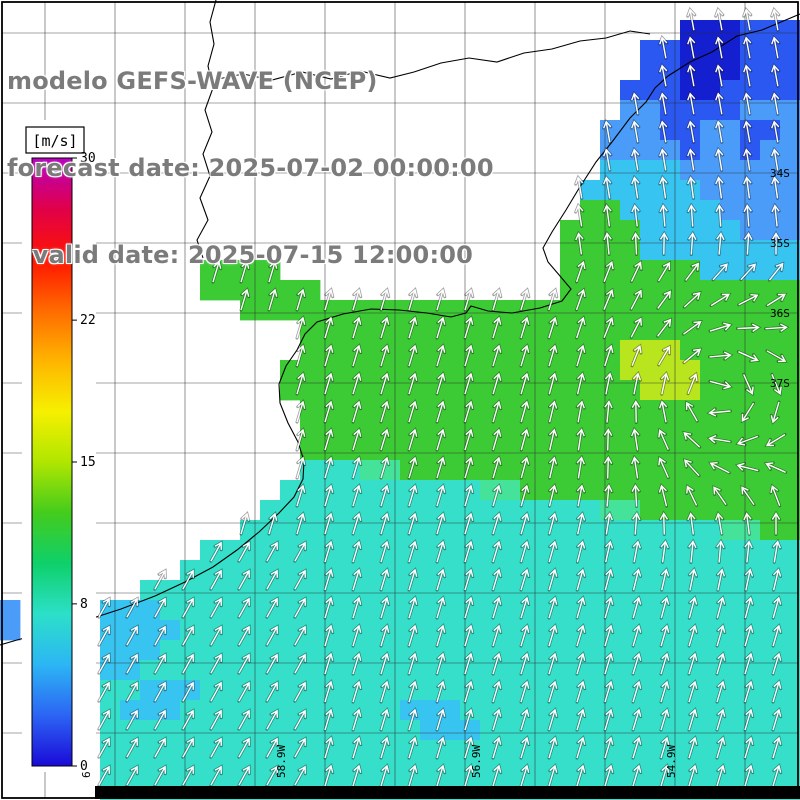 The height and width of the screenshot is (800, 800). I want to click on colorbar-unit-label: [m/s], so click(54, 141).